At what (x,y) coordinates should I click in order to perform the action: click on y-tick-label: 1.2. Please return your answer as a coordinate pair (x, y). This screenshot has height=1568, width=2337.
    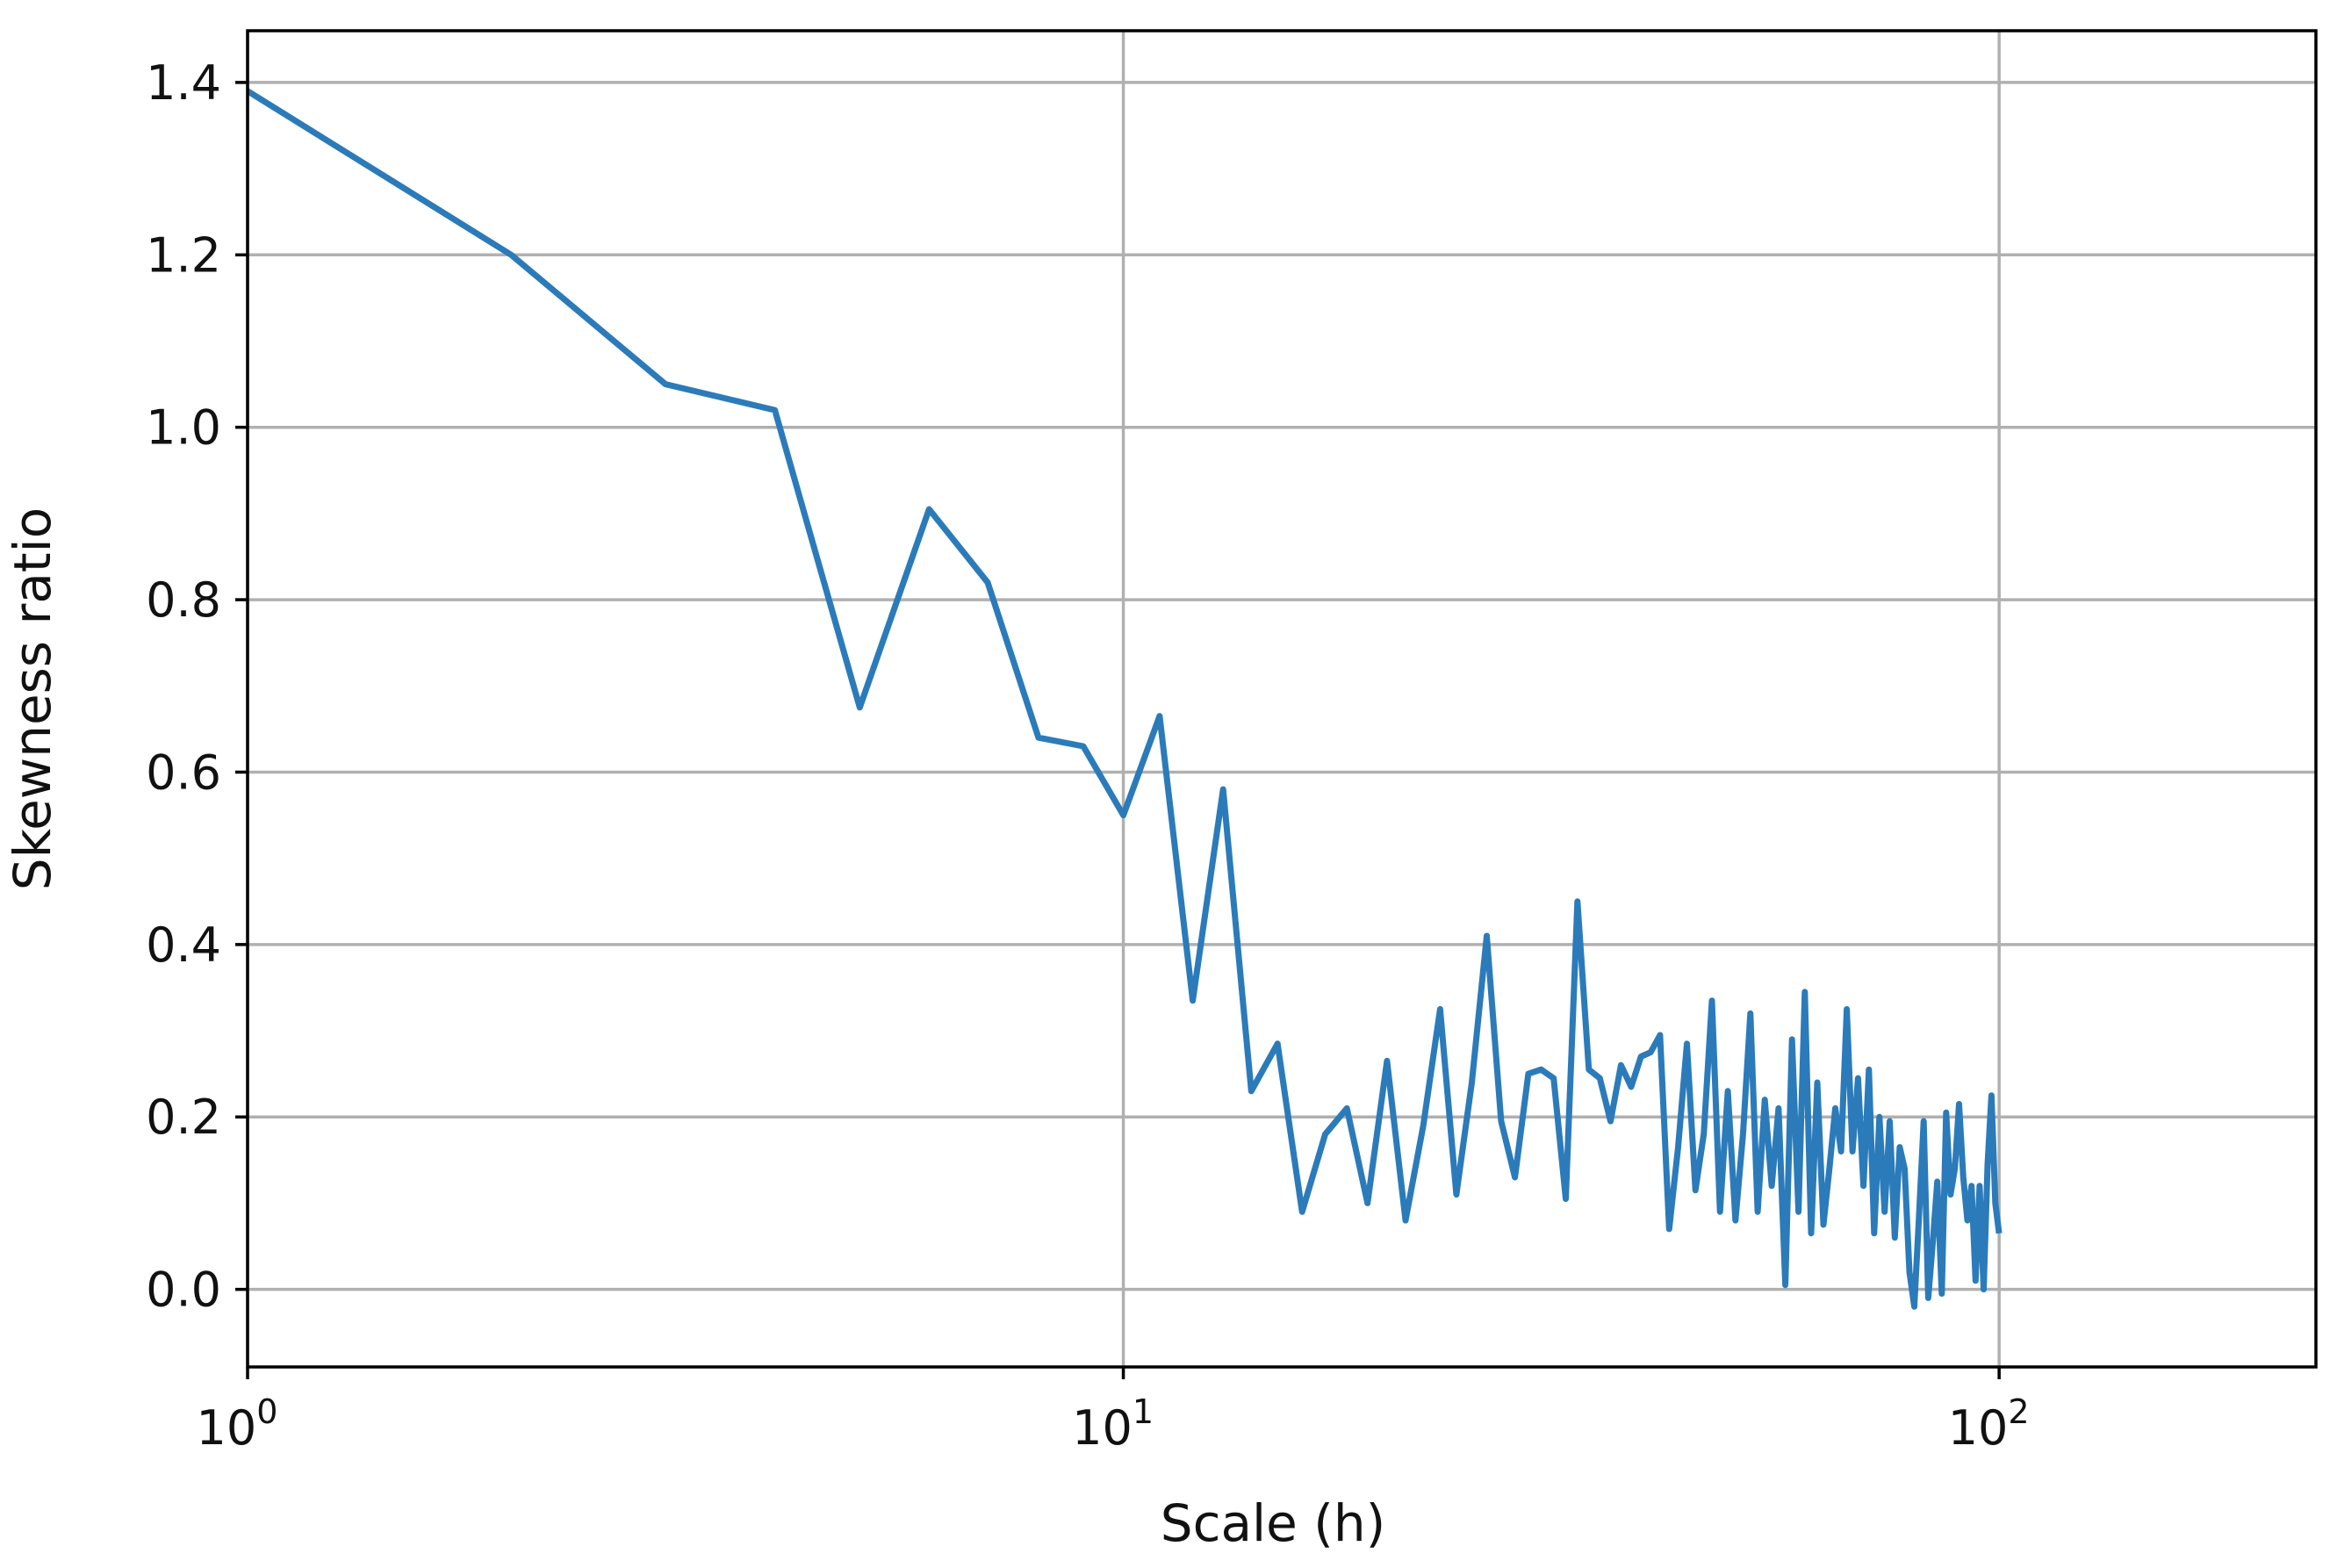
    Looking at the image, I should click on (184, 255).